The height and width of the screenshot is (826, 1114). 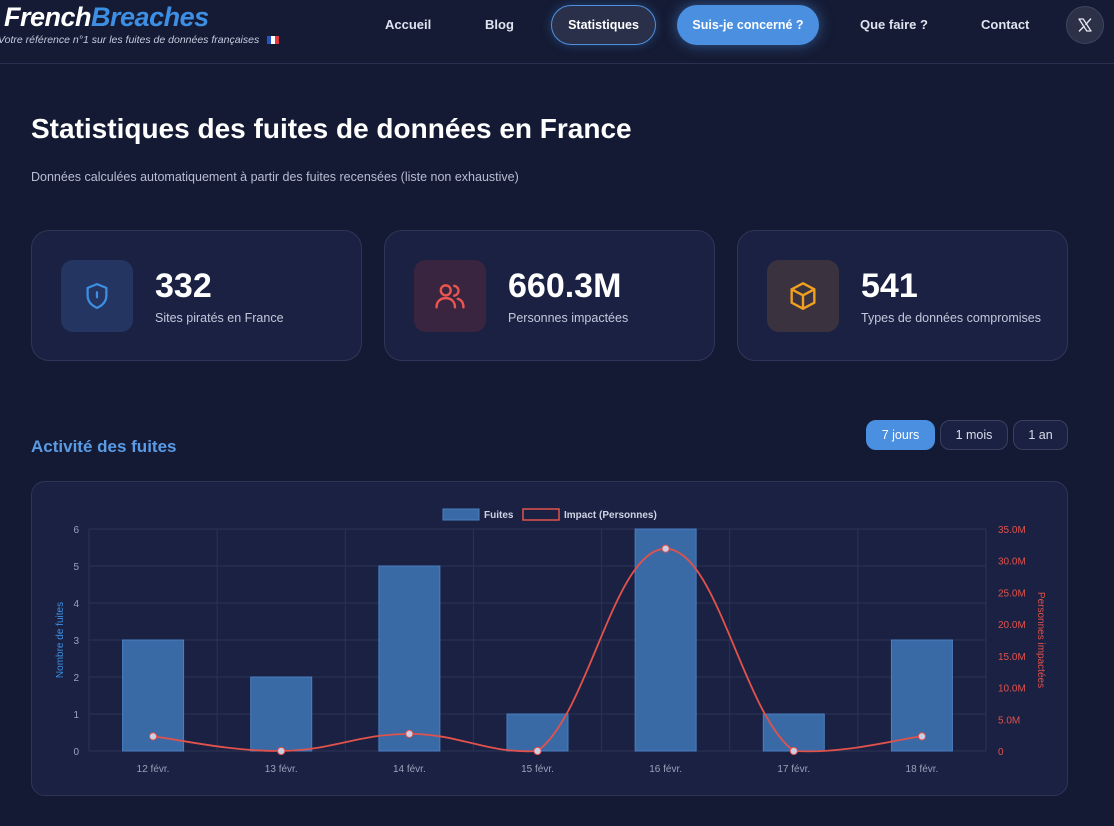 What do you see at coordinates (183, 286) in the screenshot?
I see `stat-value: 332` at bounding box center [183, 286].